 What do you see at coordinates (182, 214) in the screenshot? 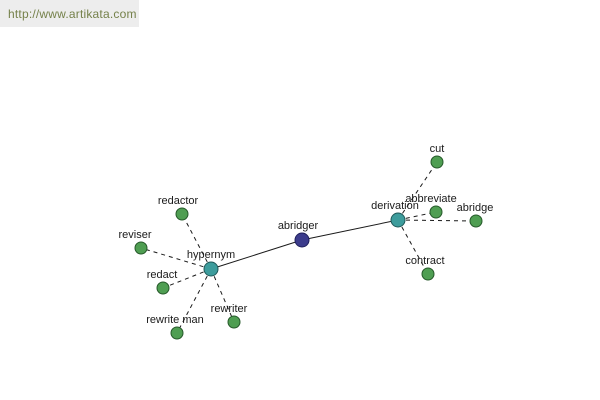
I see `graph-node-redactor` at bounding box center [182, 214].